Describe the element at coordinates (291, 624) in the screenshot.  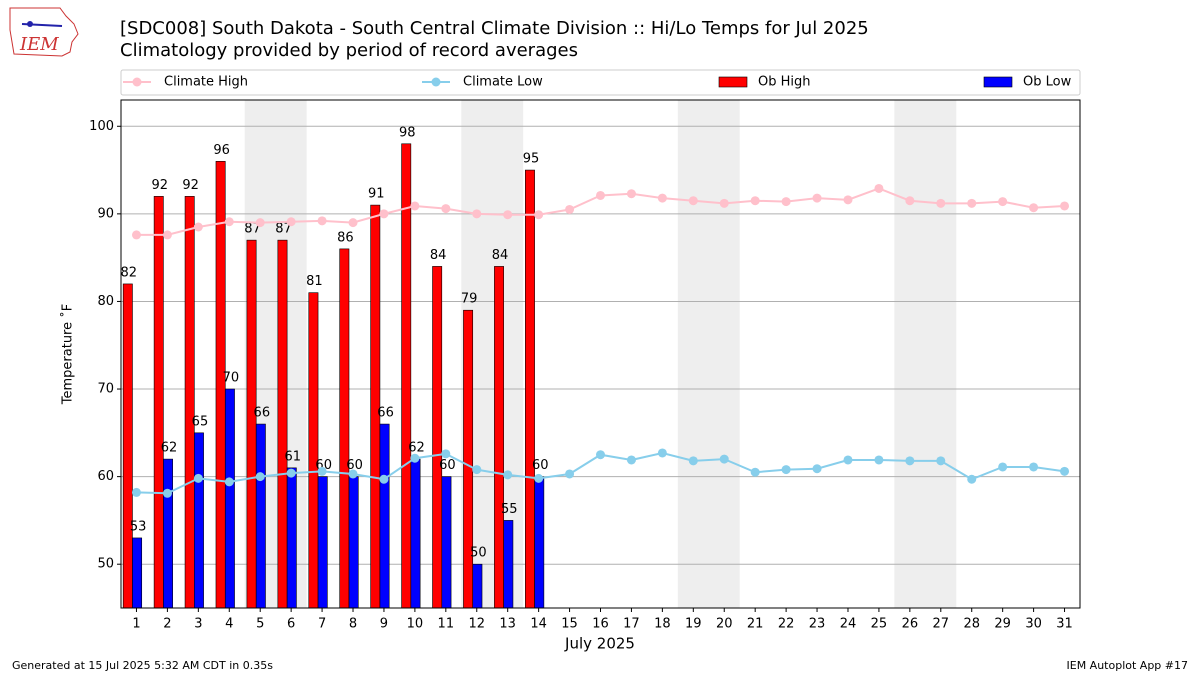
I see `x-tick-label: 6` at that location.